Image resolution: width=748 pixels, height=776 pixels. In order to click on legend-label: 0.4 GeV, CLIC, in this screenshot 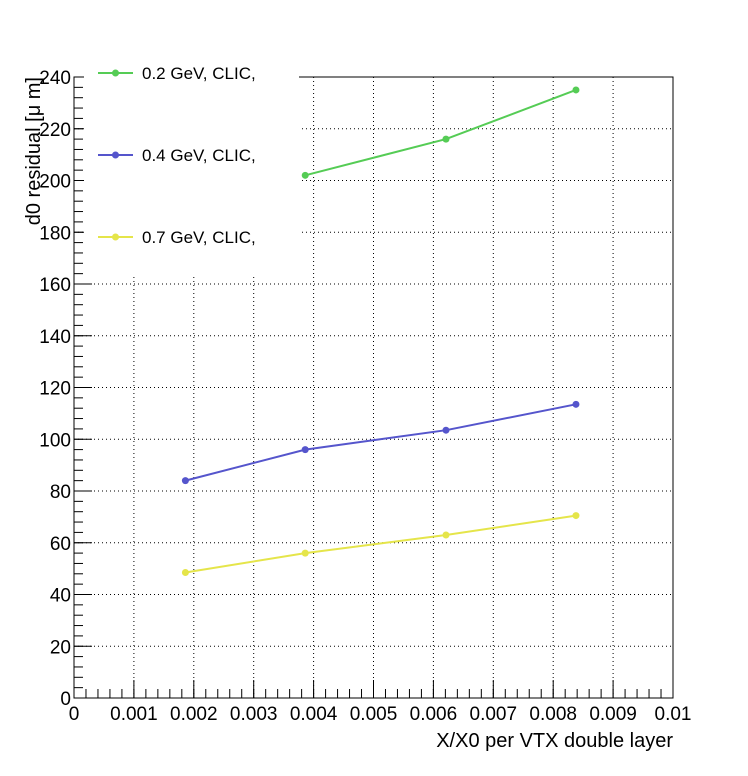, I will do `click(199, 155)`.